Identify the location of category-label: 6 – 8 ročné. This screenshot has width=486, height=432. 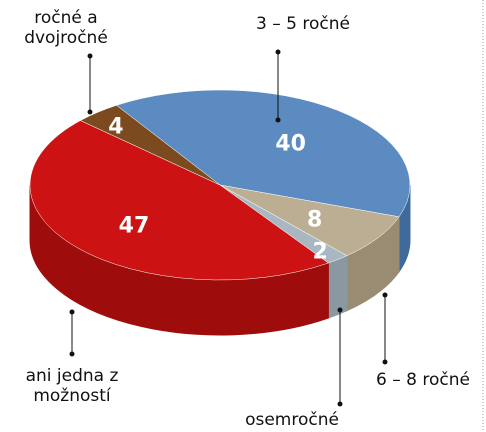
(423, 380).